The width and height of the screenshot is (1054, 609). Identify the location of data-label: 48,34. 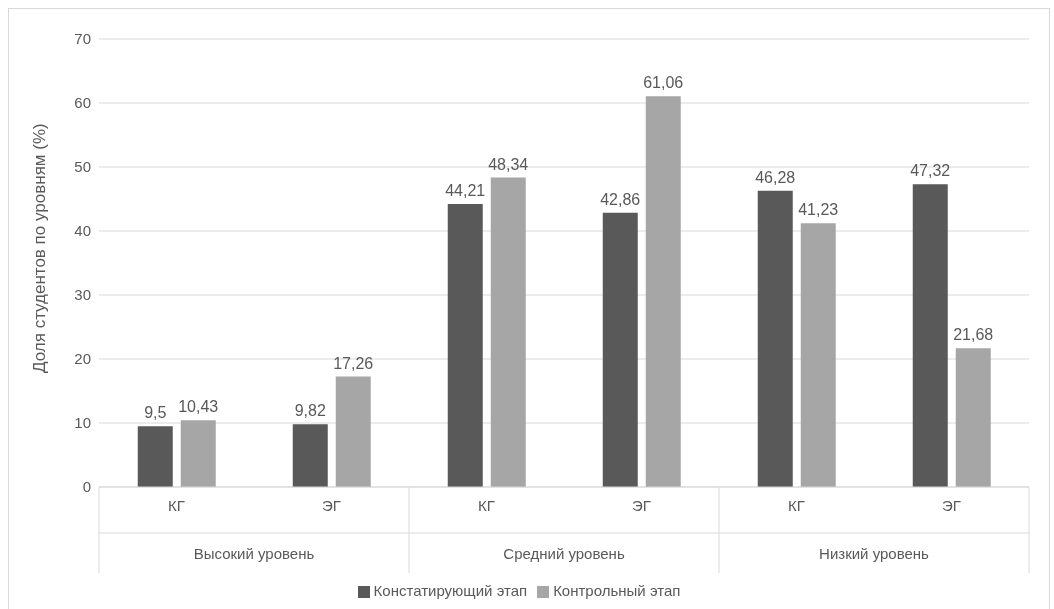
(508, 164).